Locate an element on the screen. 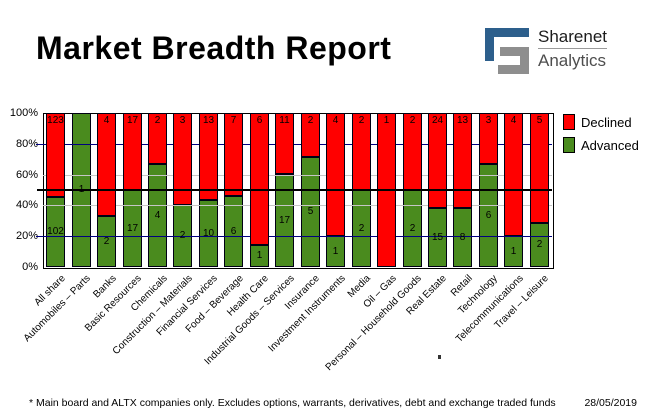 The image size is (655, 420). declined-value-label: 5 is located at coordinates (539, 120).